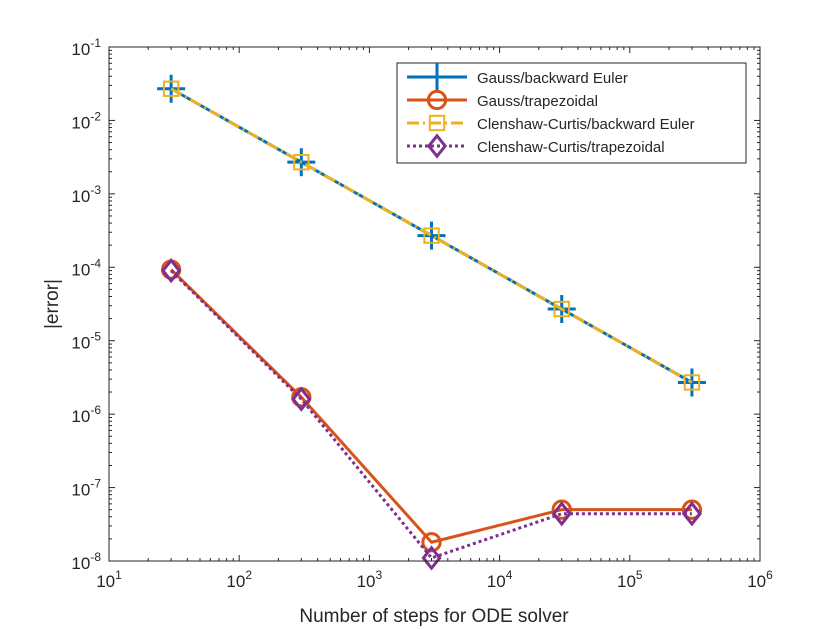  Describe the element at coordinates (52, 304) in the screenshot. I see `y-axis-label: |error|` at that location.